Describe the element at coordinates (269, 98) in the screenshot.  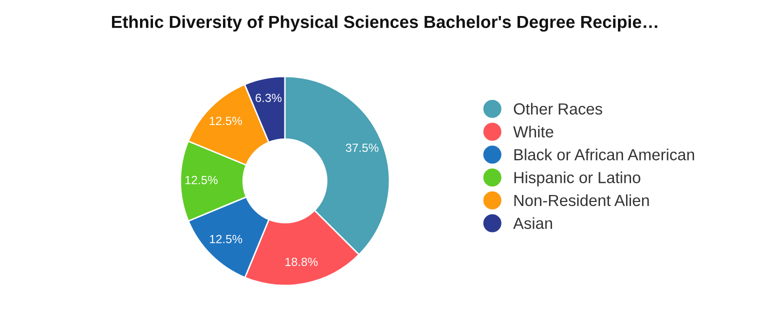
I see `data-label: 6.3%` at that location.